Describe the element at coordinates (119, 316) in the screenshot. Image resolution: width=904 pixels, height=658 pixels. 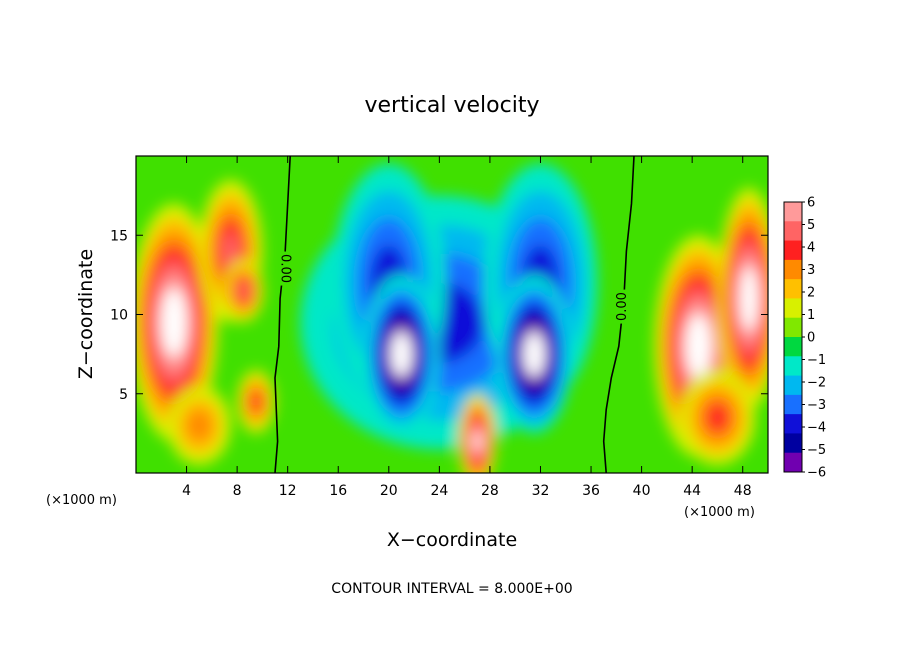
I see `y-tick-label: 10` at that location.